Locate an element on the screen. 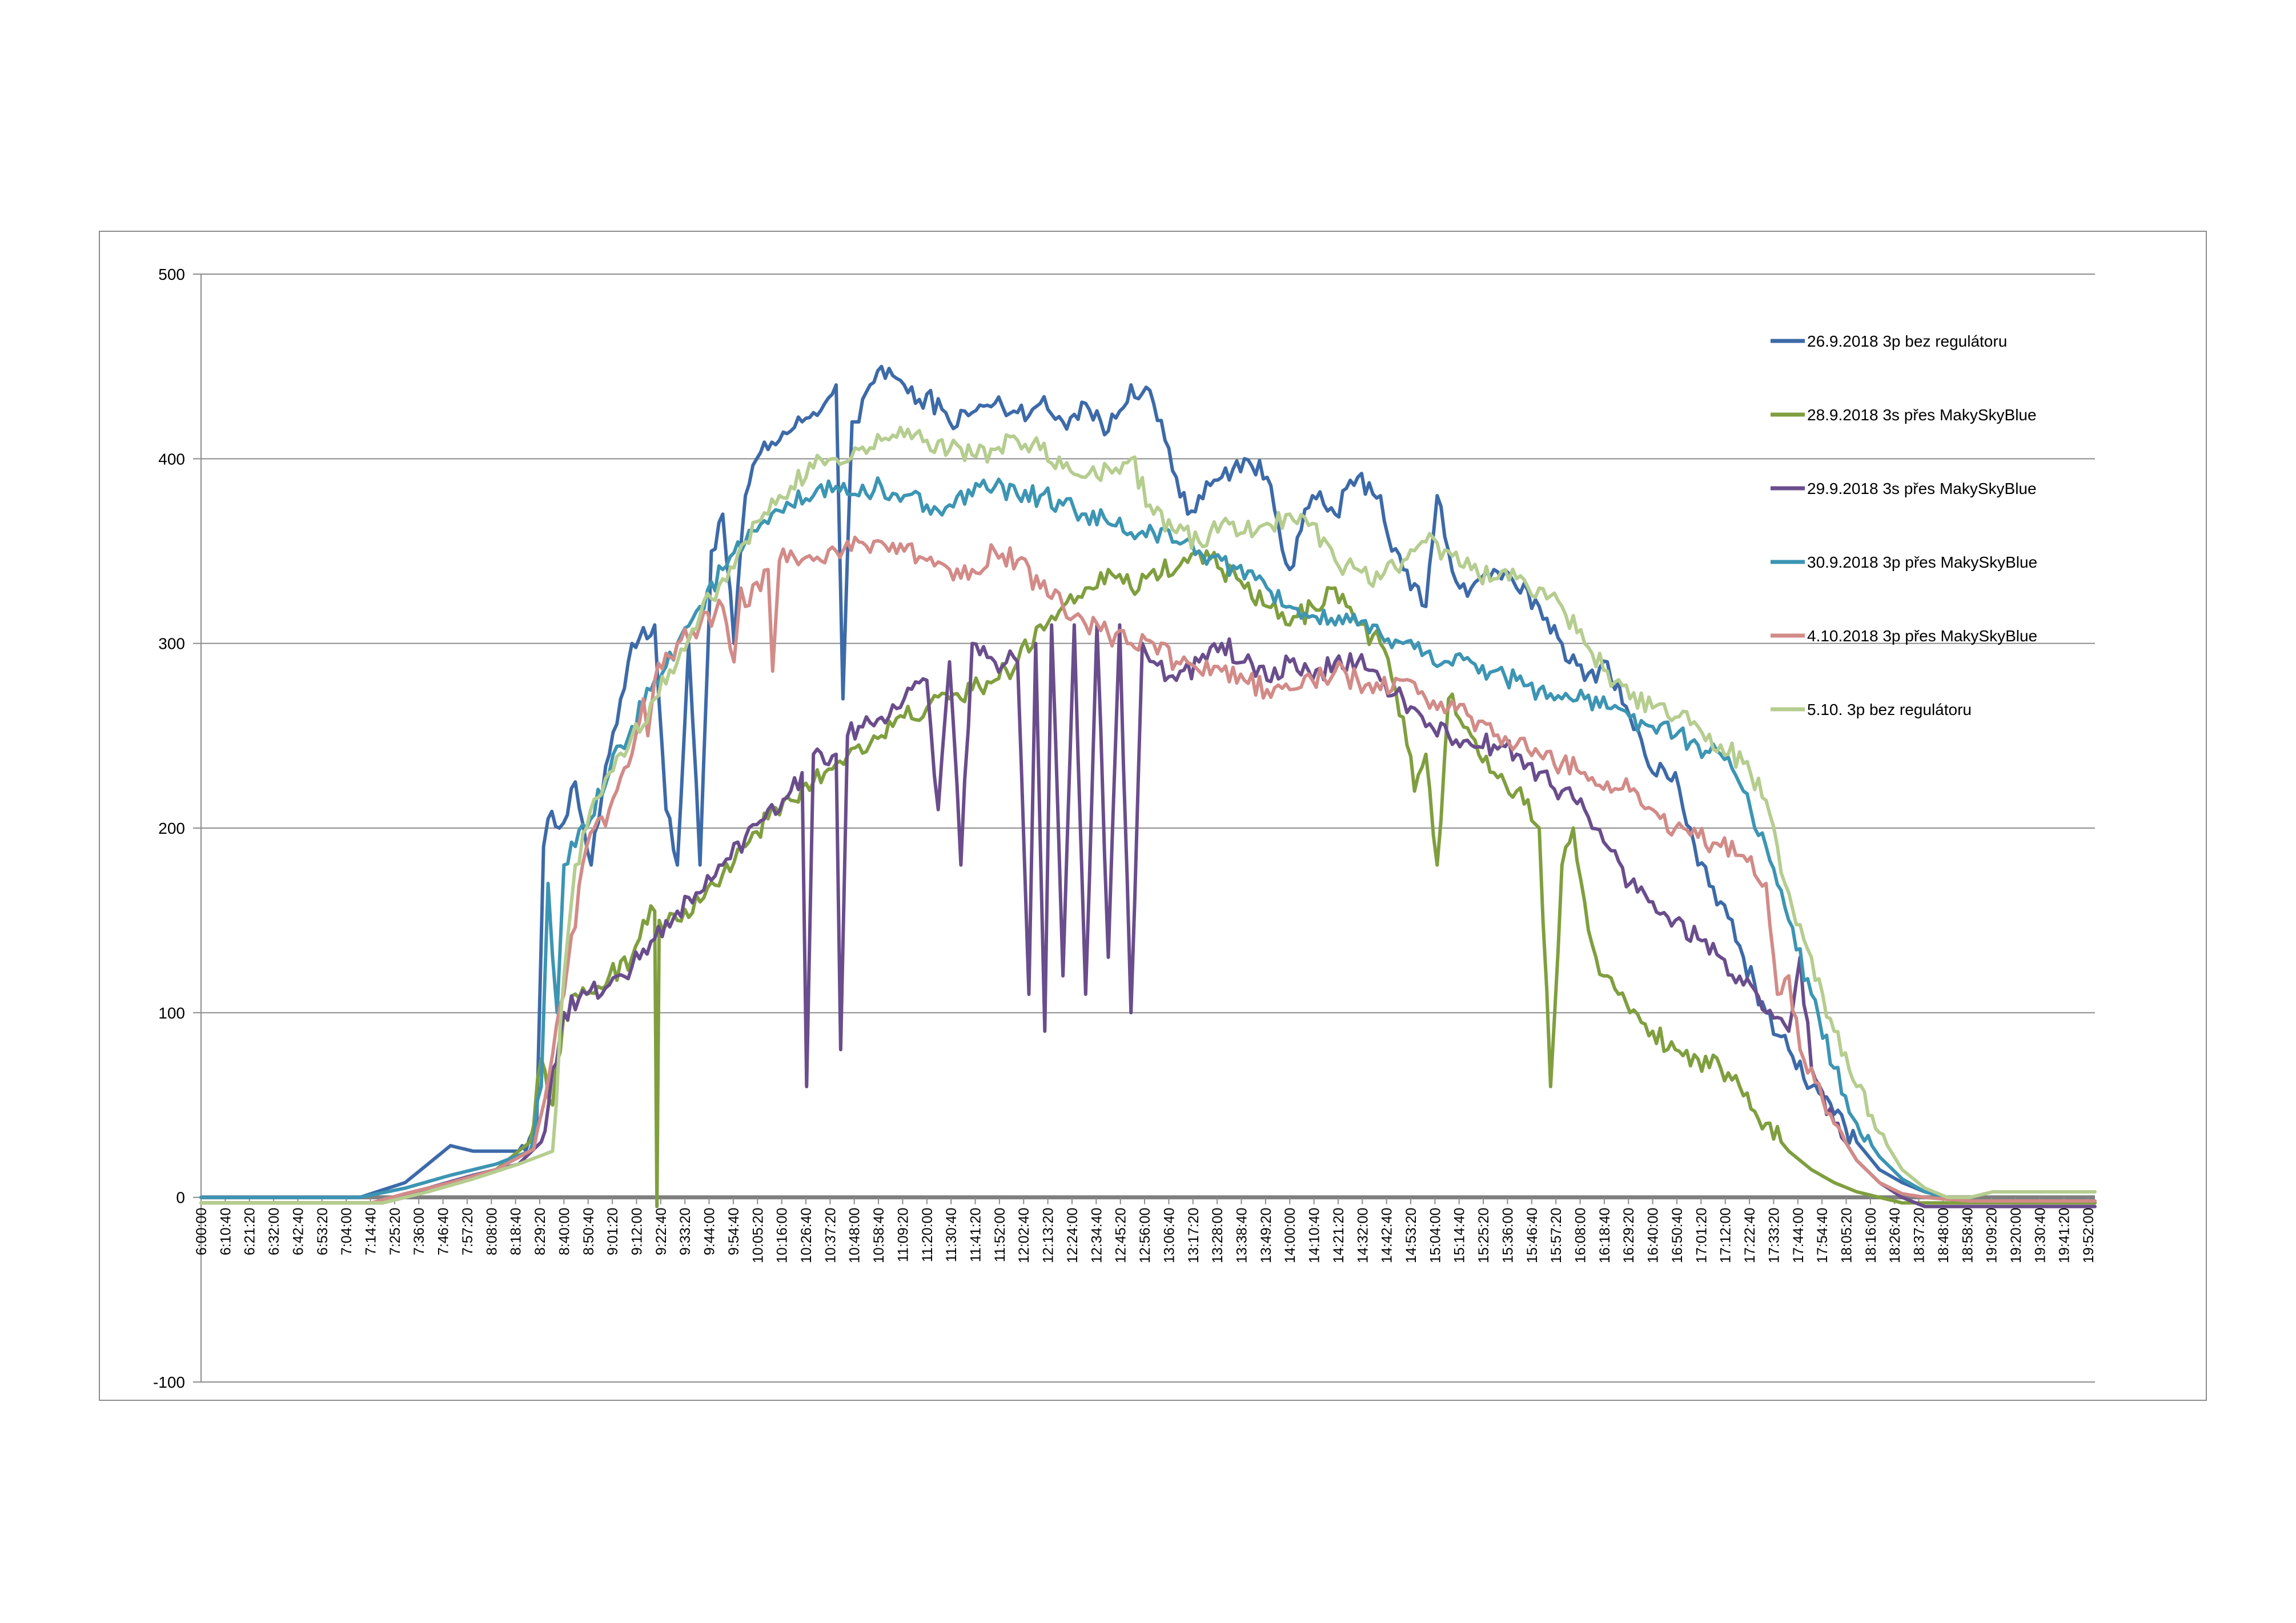 This screenshot has height=1623, width=2296. y-tick-label: 200 is located at coordinates (171, 828).